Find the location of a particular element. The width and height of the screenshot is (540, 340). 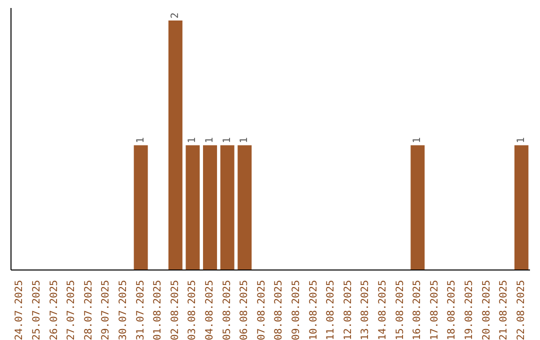

x-tick-label: 11.08.2025 is located at coordinates (331, 310).